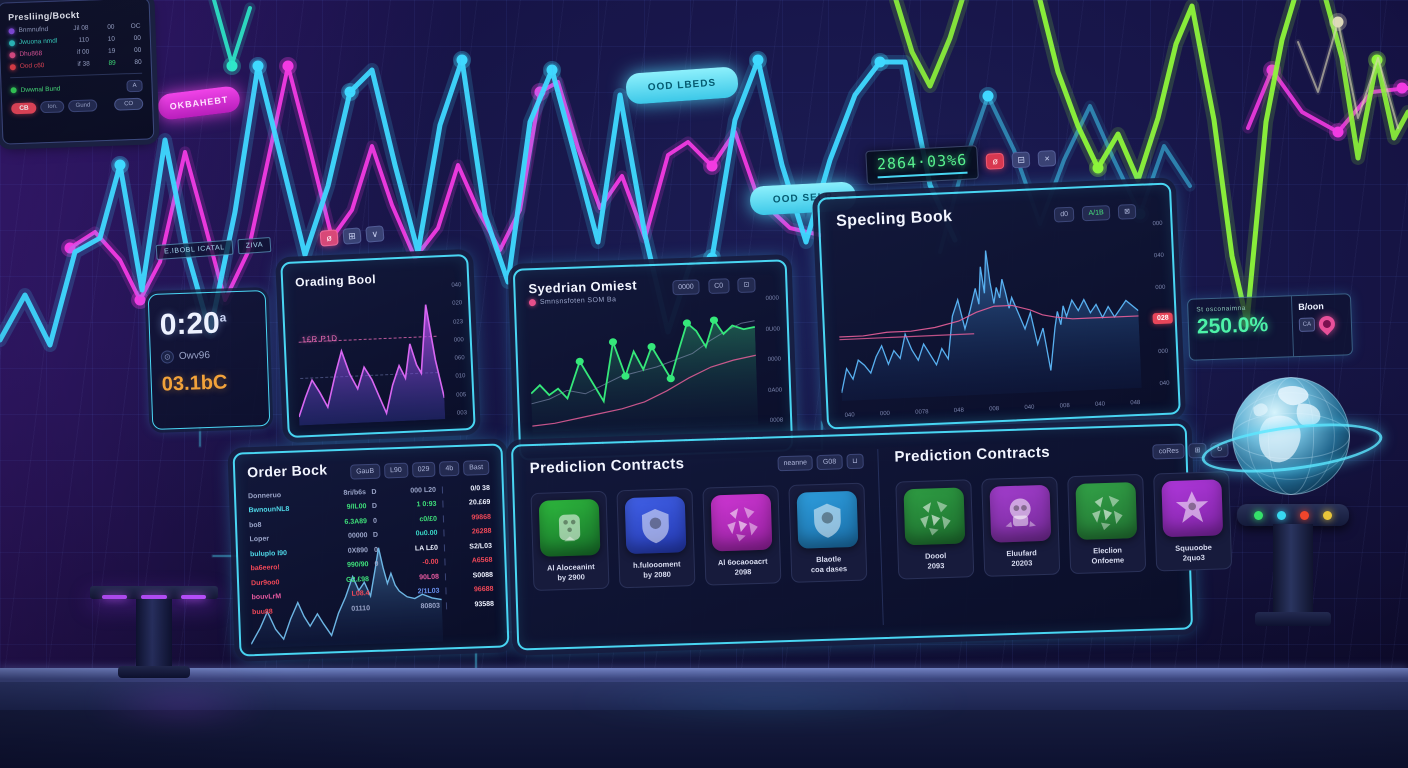  What do you see at coordinates (570, 572) in the screenshot?
I see `tile-label: Al Aloceanint by 2900` at bounding box center [570, 572].